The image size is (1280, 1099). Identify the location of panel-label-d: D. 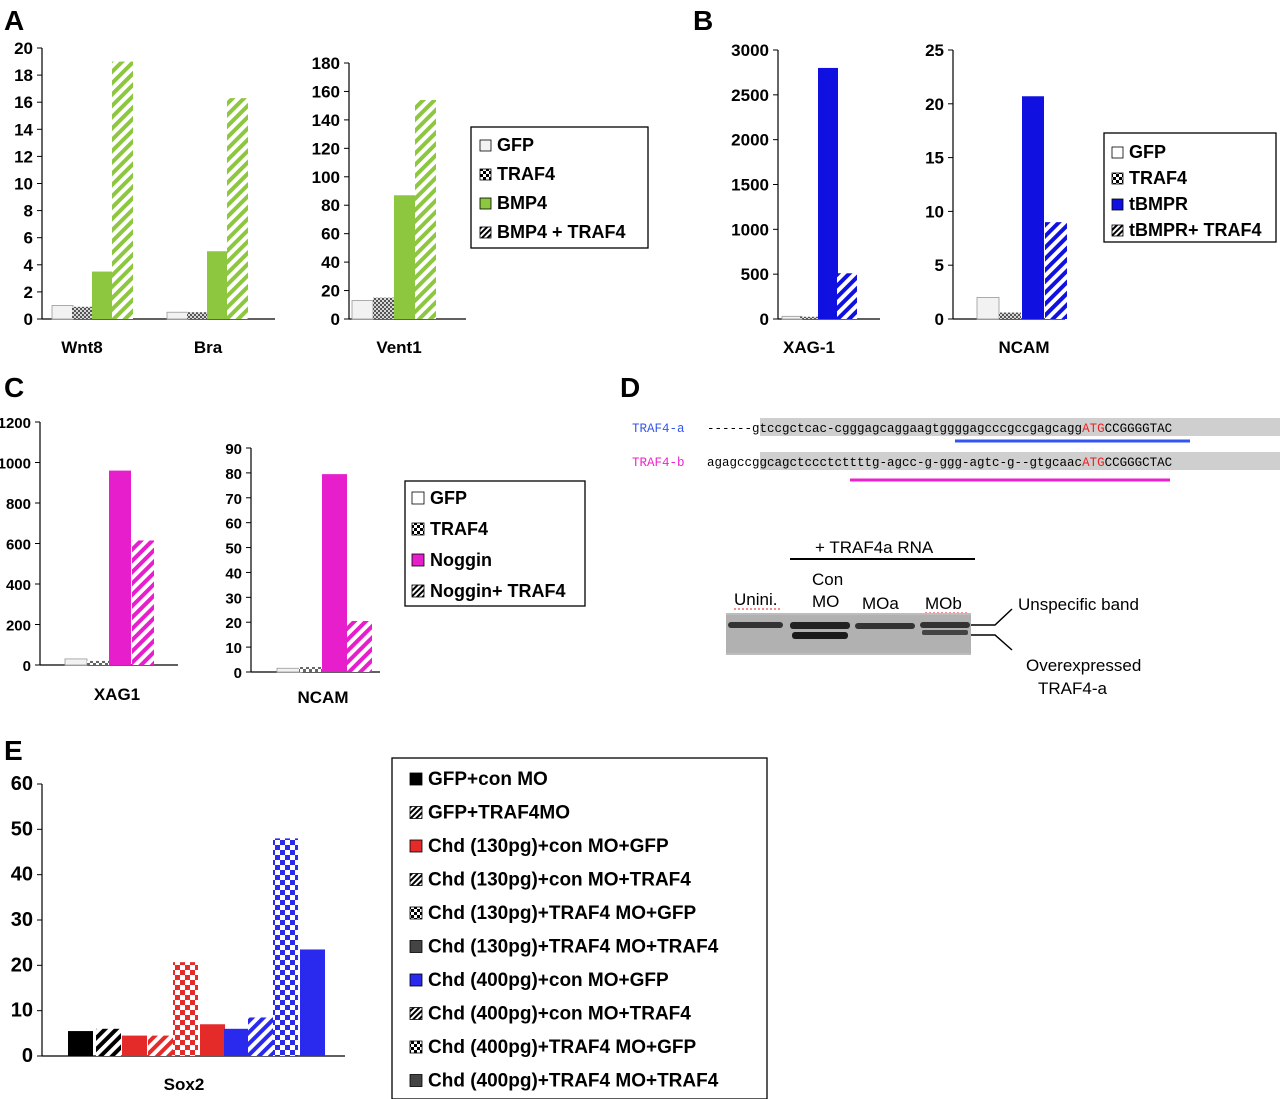
(630, 387).